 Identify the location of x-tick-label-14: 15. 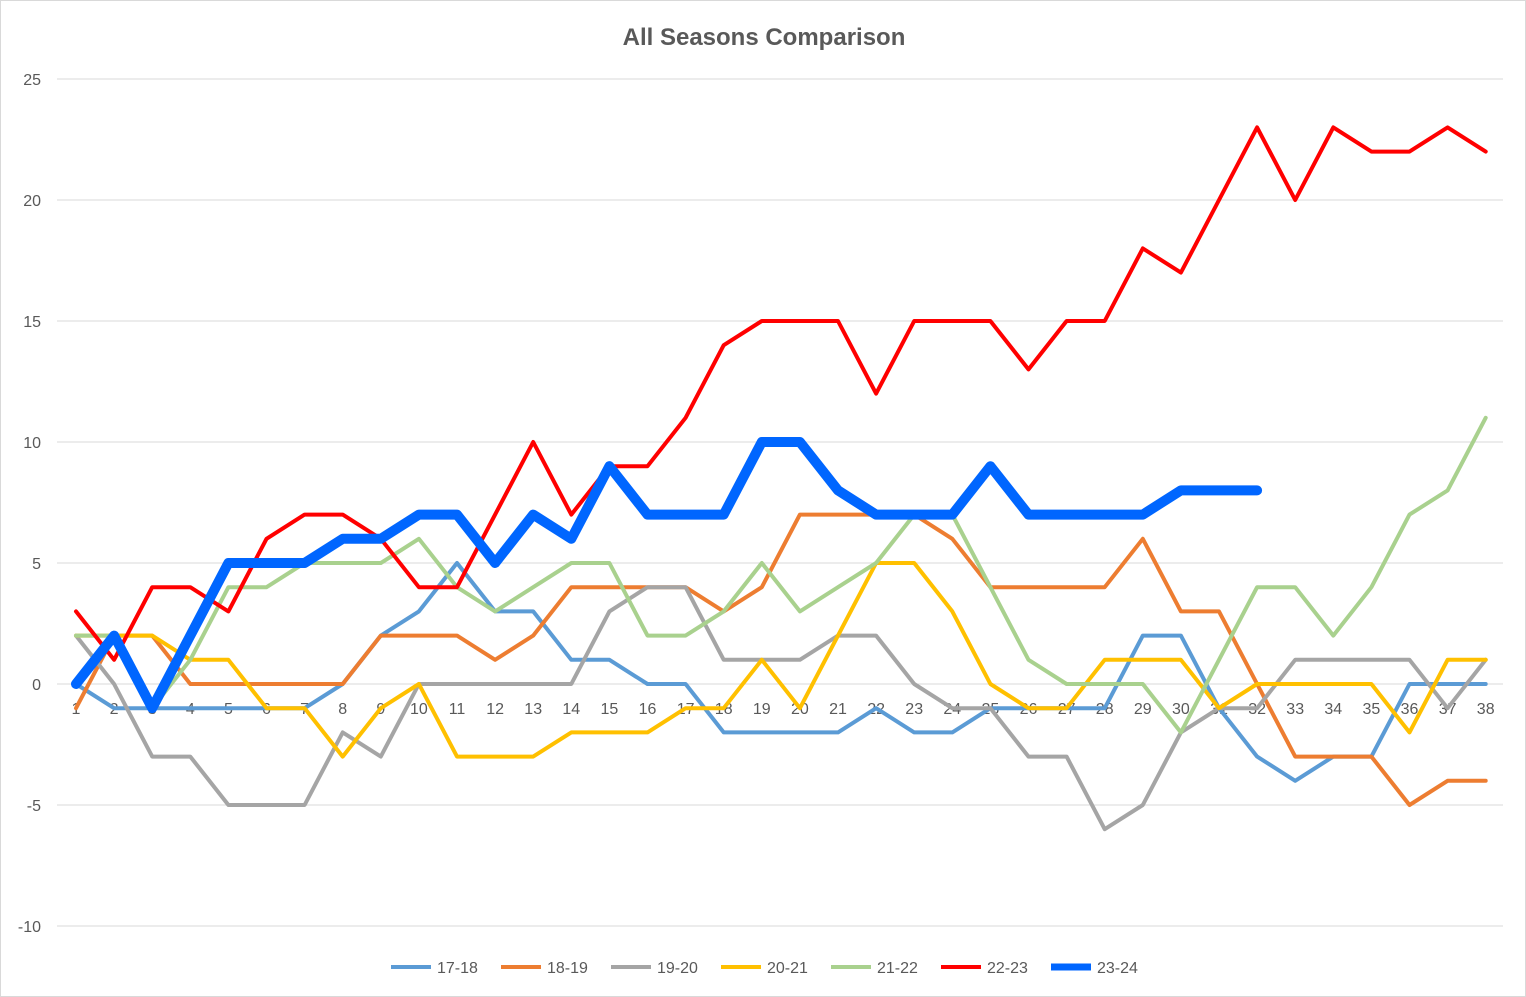
(610, 709).